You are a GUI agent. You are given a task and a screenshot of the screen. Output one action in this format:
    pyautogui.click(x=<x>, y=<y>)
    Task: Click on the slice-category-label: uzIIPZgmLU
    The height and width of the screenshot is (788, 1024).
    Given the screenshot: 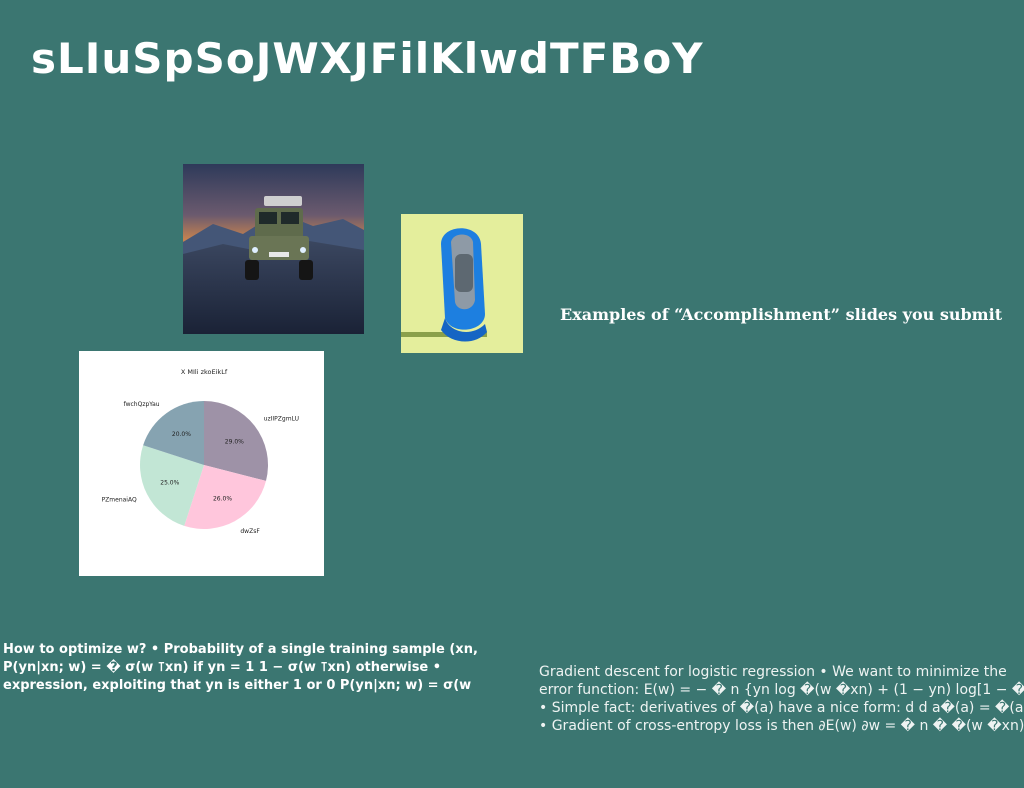 What is the action you would take?
    pyautogui.click(x=281, y=419)
    